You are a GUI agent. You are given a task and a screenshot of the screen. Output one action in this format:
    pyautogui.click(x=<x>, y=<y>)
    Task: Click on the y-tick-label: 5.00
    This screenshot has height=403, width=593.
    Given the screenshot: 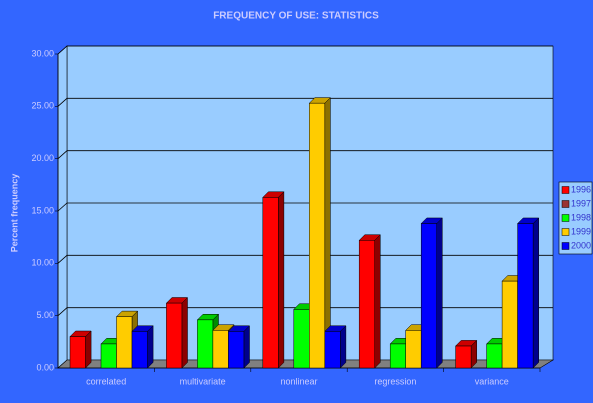 What is the action you would take?
    pyautogui.click(x=45, y=315)
    